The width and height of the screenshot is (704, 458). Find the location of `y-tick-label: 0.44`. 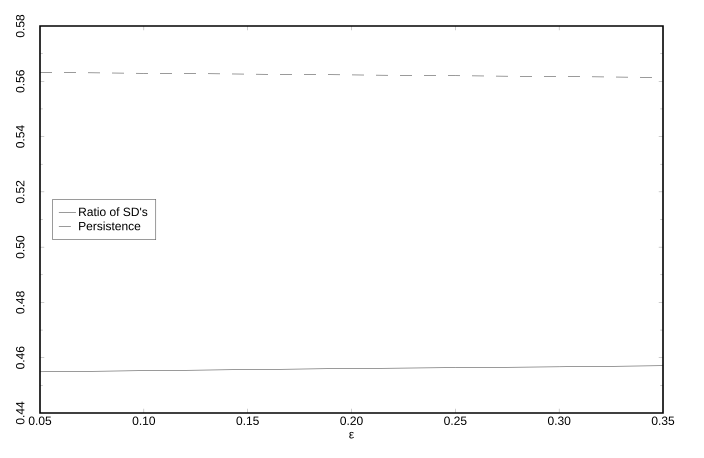

y-tick-label: 0.44 is located at coordinates (20, 413).